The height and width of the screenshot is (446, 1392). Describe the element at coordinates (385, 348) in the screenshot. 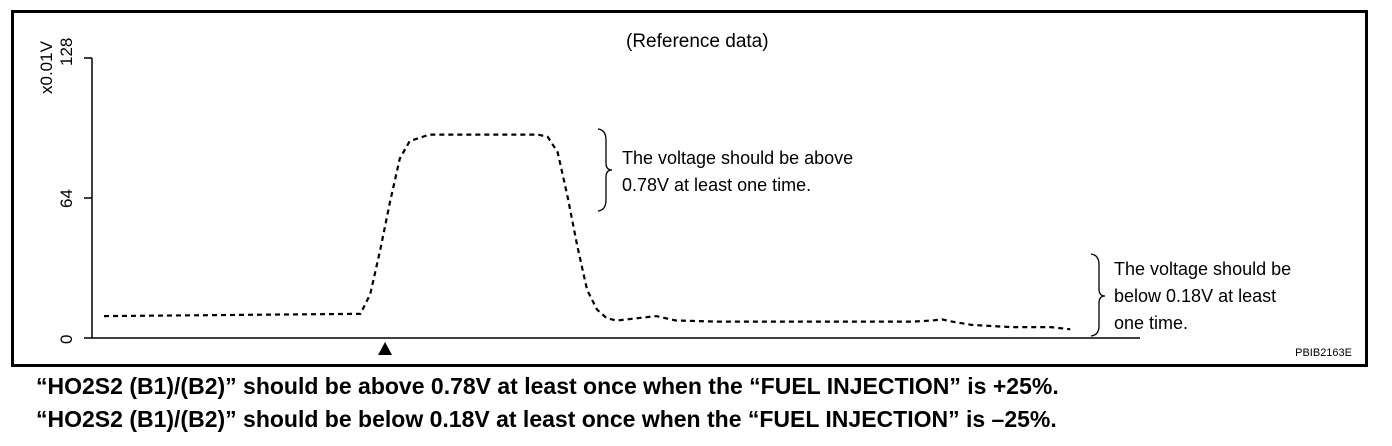

I see `event-marker-triangle` at that location.